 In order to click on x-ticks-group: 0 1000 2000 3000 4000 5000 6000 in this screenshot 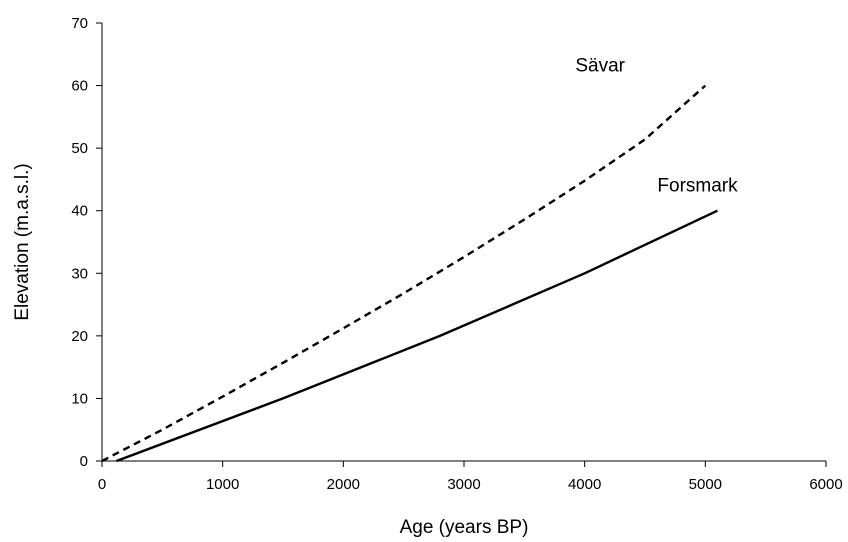, I will do `click(470, 477)`.